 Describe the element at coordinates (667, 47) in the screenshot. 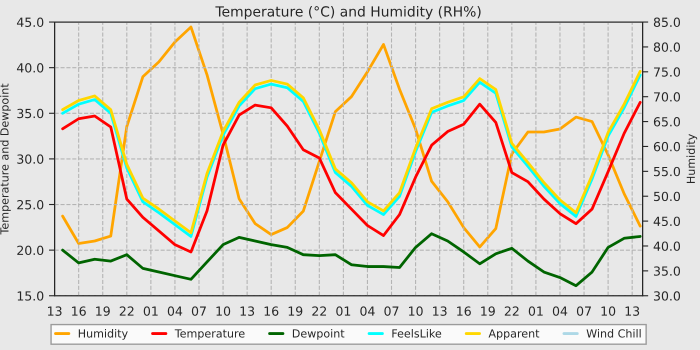

I see `y2-tick-label: 80.0` at that location.